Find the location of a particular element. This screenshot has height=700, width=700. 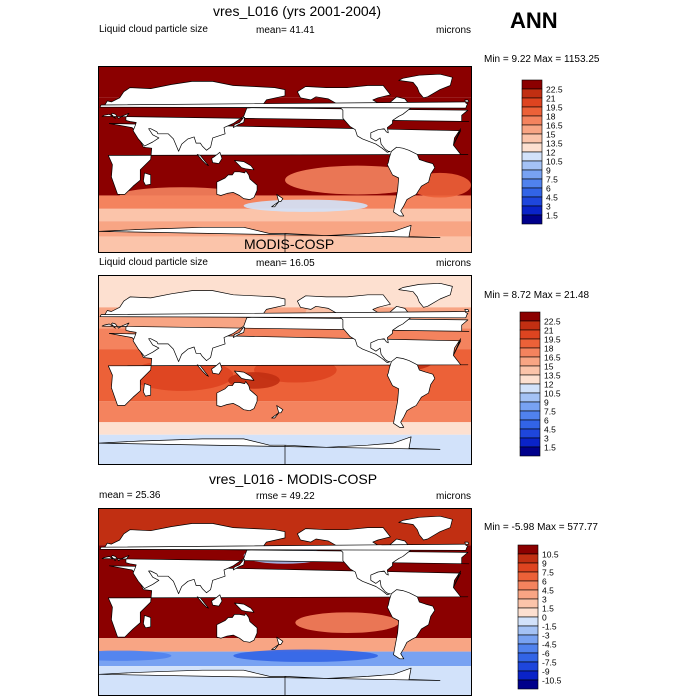

panel-1-colorbar-tick: 22.5 is located at coordinates (554, 90).